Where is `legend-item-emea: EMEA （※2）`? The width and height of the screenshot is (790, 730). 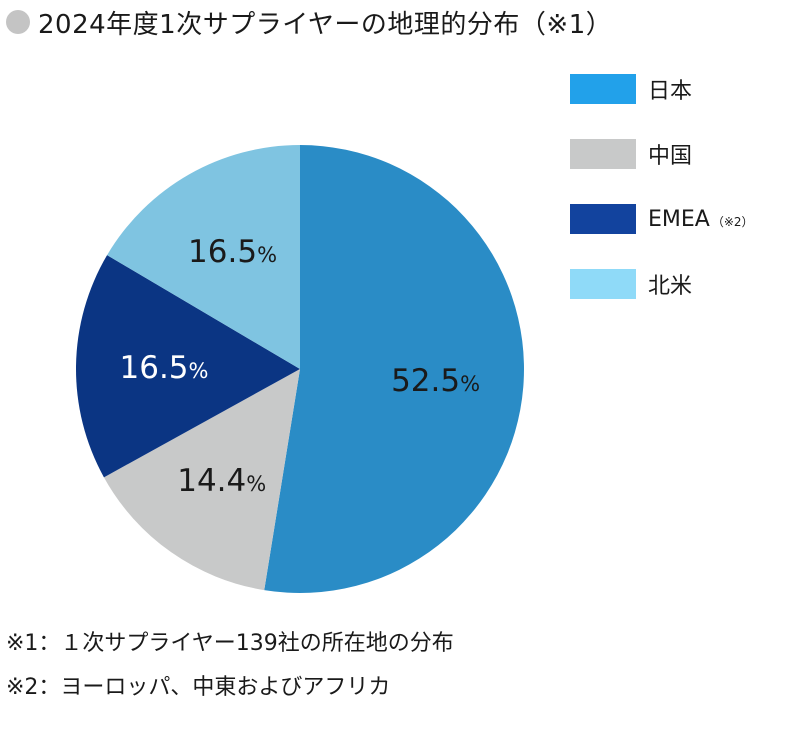 legend-item-emea: EMEA （※2） is located at coordinates (662, 219).